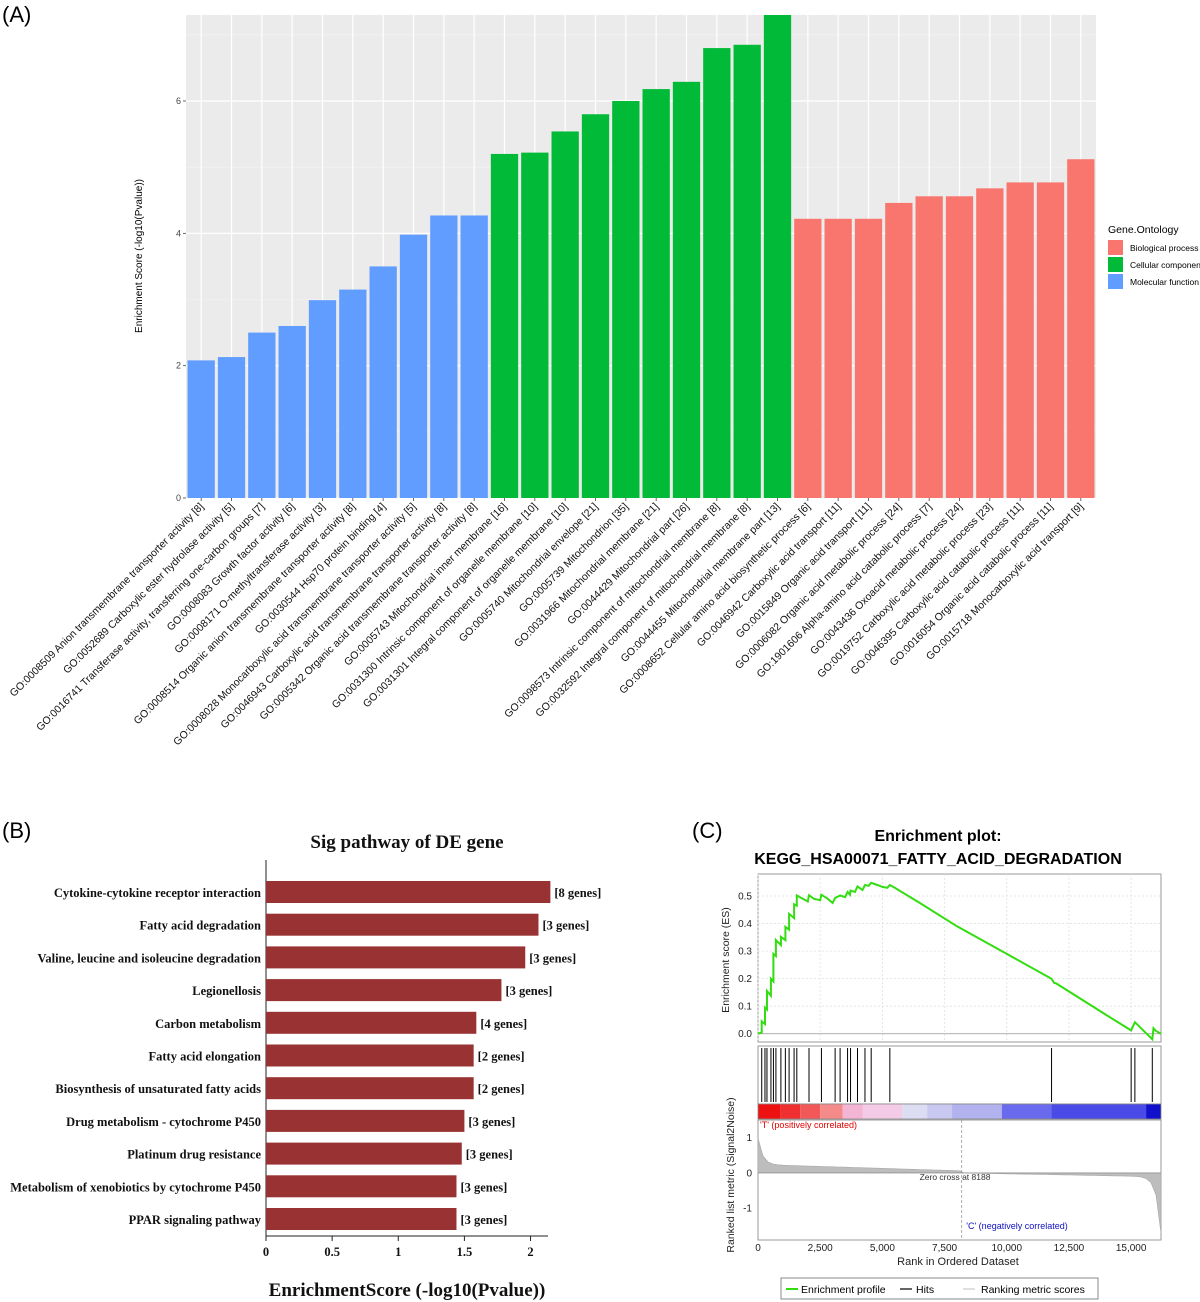 The image size is (1200, 1302). I want to click on legend-label: Hits, so click(925, 1290).